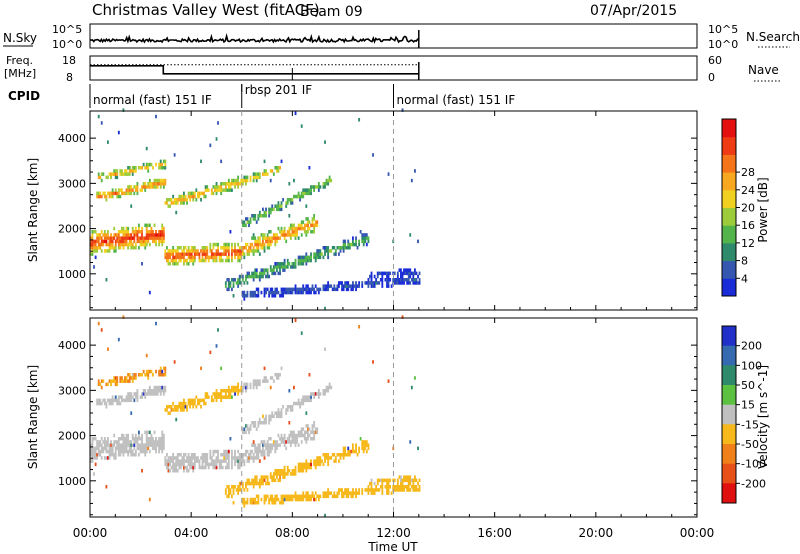 The width and height of the screenshot is (800, 554). I want to click on nsky-label: N.Sky, so click(20, 38).